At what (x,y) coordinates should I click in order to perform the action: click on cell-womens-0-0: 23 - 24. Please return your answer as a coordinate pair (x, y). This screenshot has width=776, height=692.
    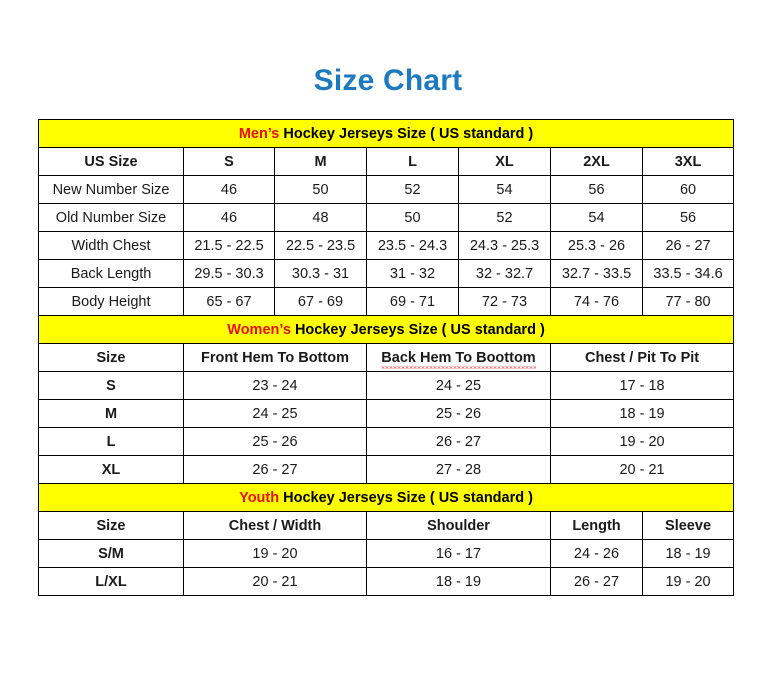
    Looking at the image, I should click on (275, 385).